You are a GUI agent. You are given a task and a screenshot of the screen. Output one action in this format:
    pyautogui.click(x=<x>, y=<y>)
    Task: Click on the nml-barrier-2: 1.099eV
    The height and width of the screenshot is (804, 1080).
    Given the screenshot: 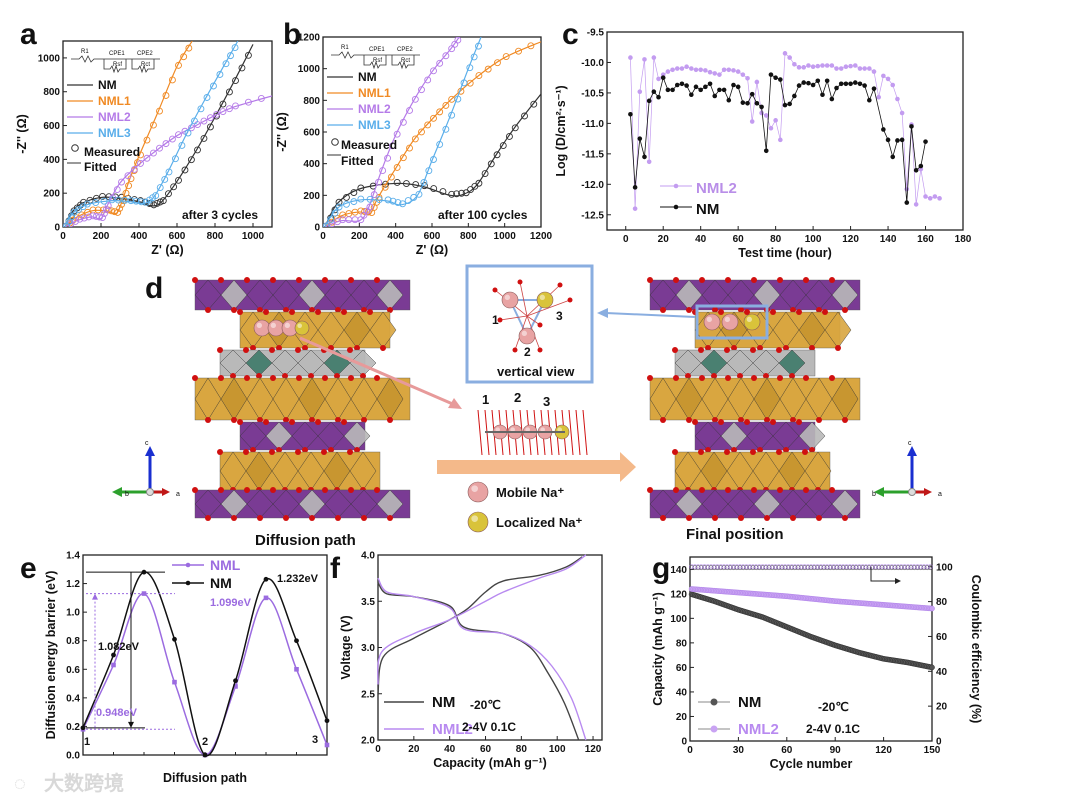 What is the action you would take?
    pyautogui.click(x=231, y=603)
    